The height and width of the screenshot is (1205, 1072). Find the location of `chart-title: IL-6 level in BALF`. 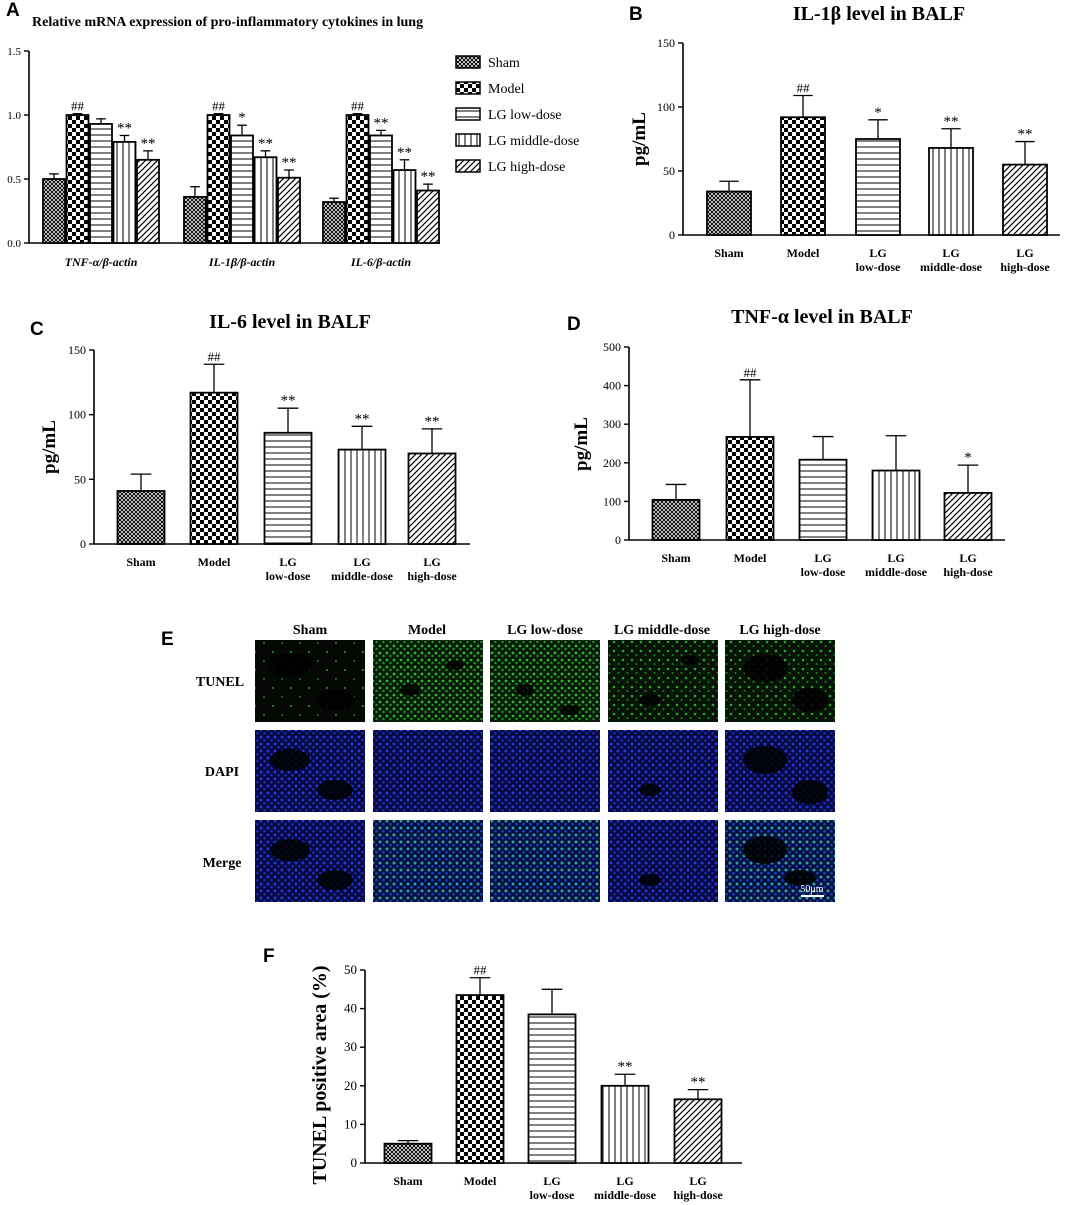

chart-title: IL-6 level in BALF is located at coordinates (290, 322).